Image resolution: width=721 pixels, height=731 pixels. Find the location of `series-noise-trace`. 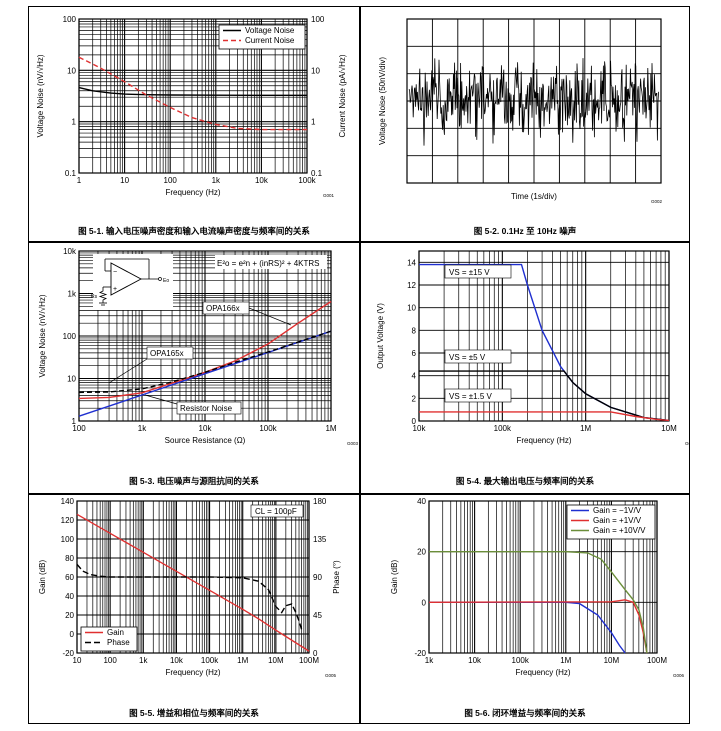

series-noise-trace is located at coordinates (533, 102).